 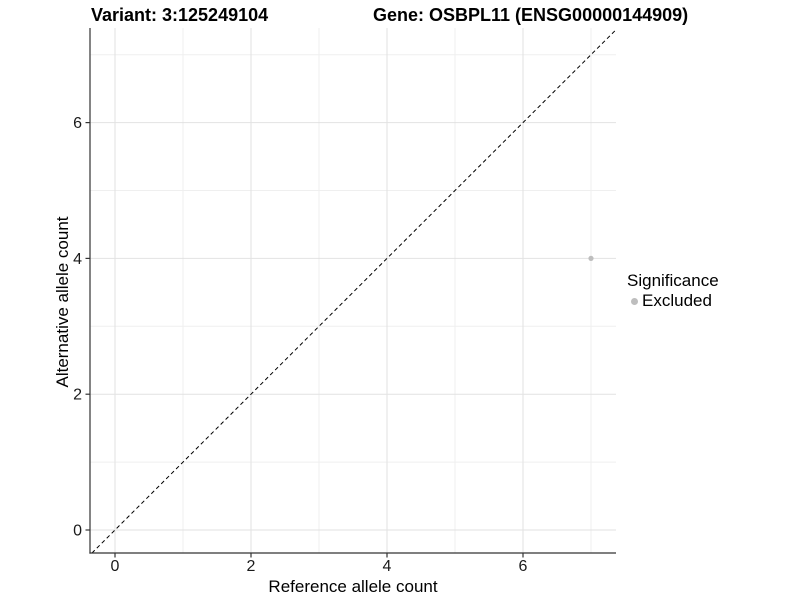 I want to click on x-axis-ticks: 0 2 4 6, so click(x=319, y=564).